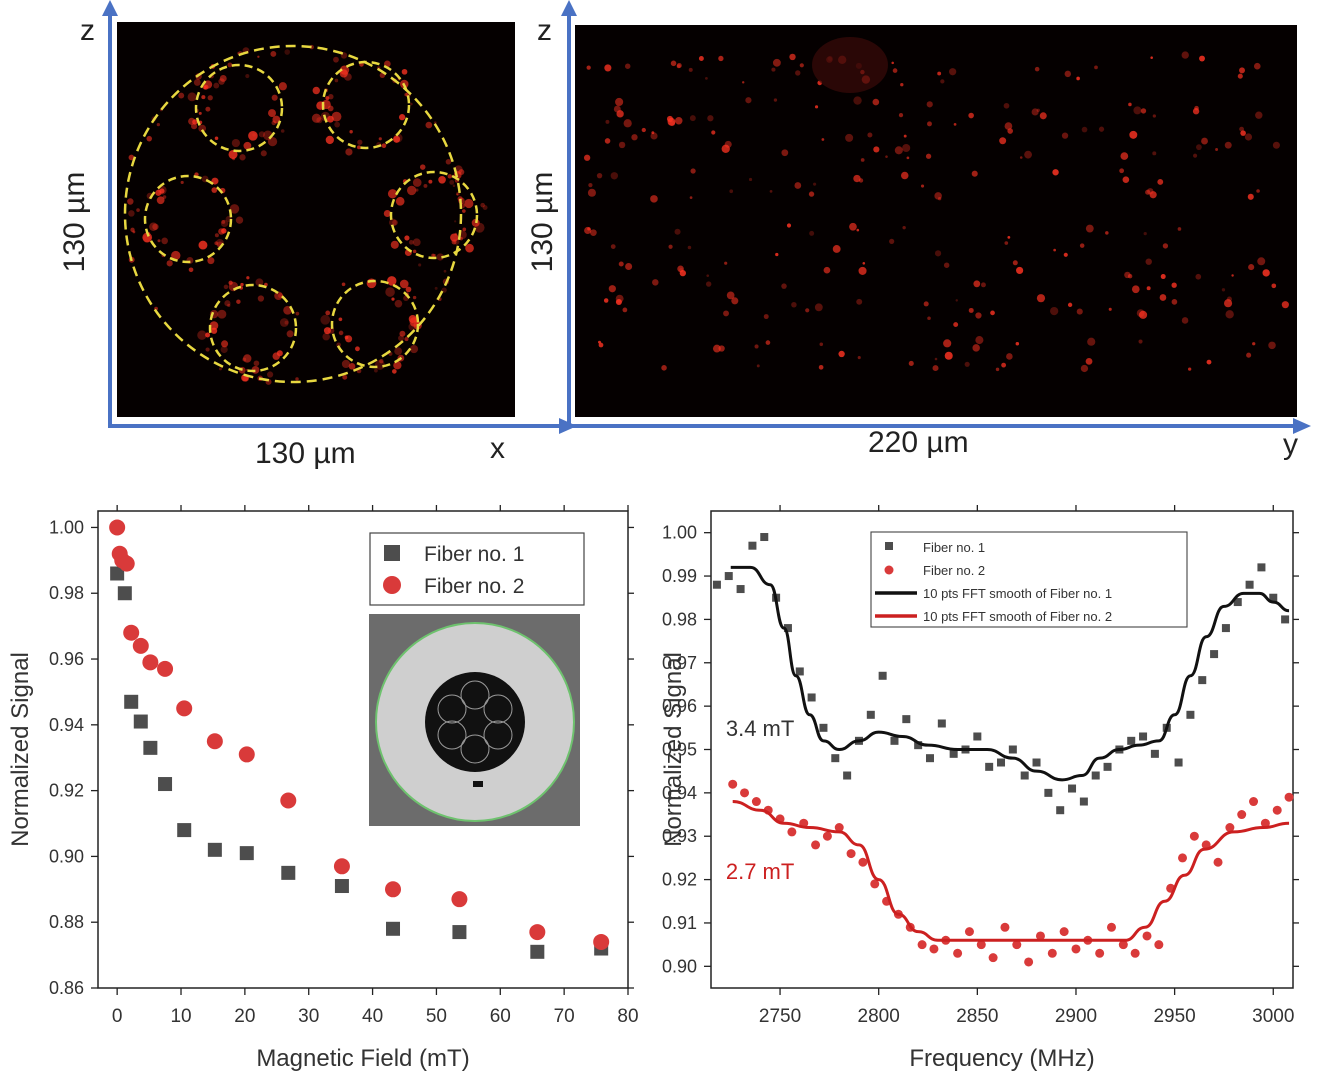 The height and width of the screenshot is (1085, 1317). What do you see at coordinates (66, 593) in the screenshot?
I see `y-tick-label: 0.98` at bounding box center [66, 593].